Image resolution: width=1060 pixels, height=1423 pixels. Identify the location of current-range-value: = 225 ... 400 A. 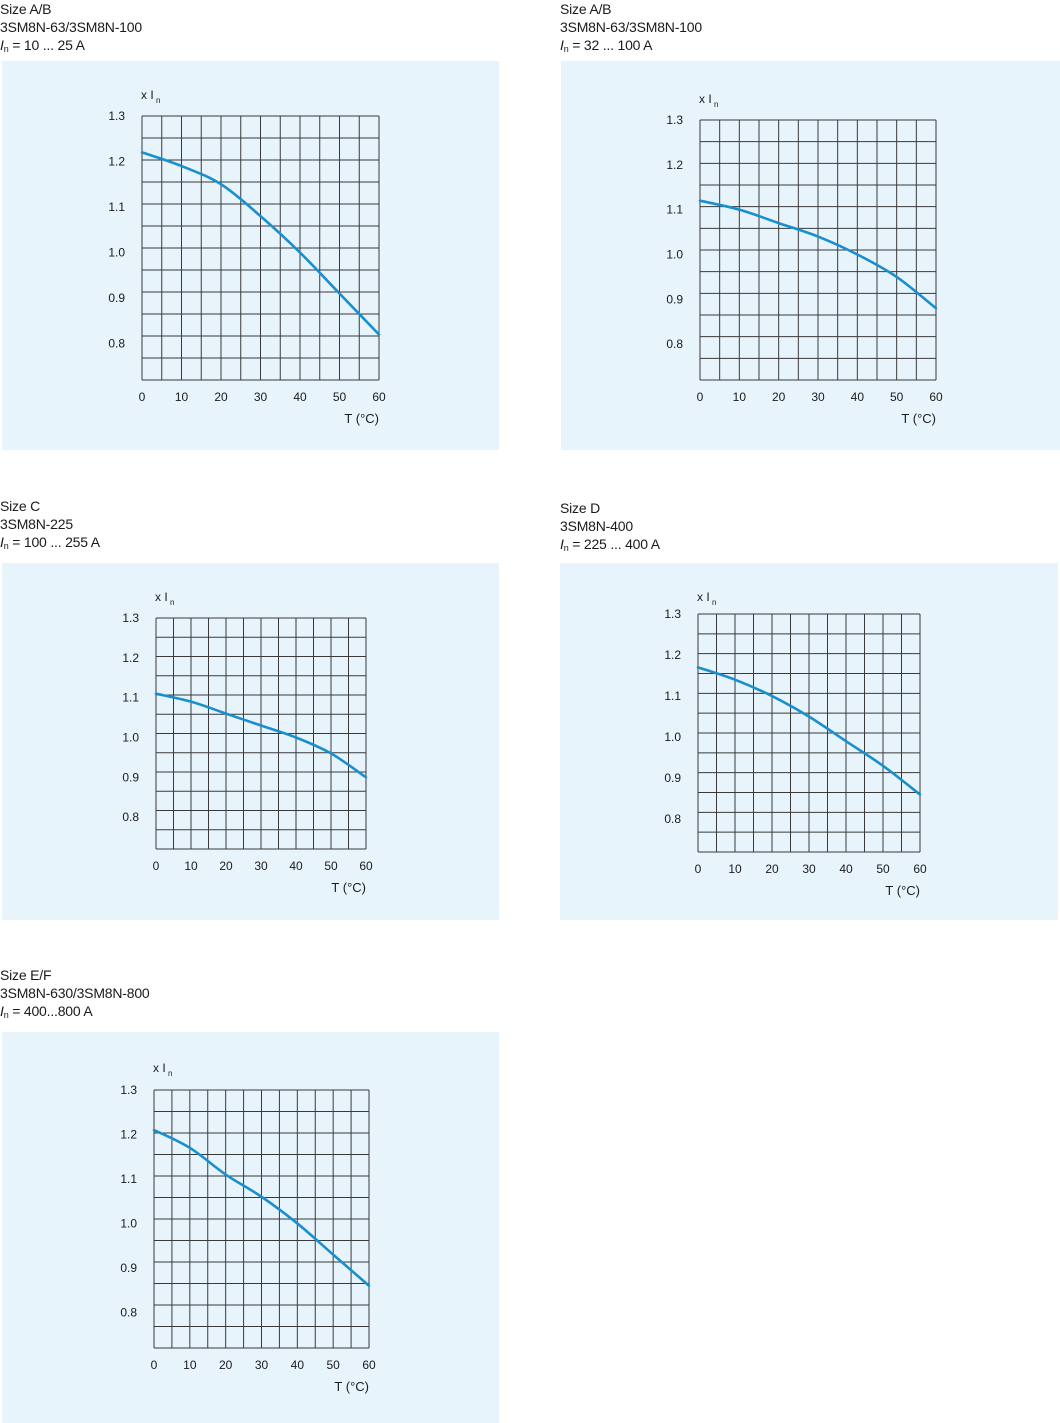
(614, 544).